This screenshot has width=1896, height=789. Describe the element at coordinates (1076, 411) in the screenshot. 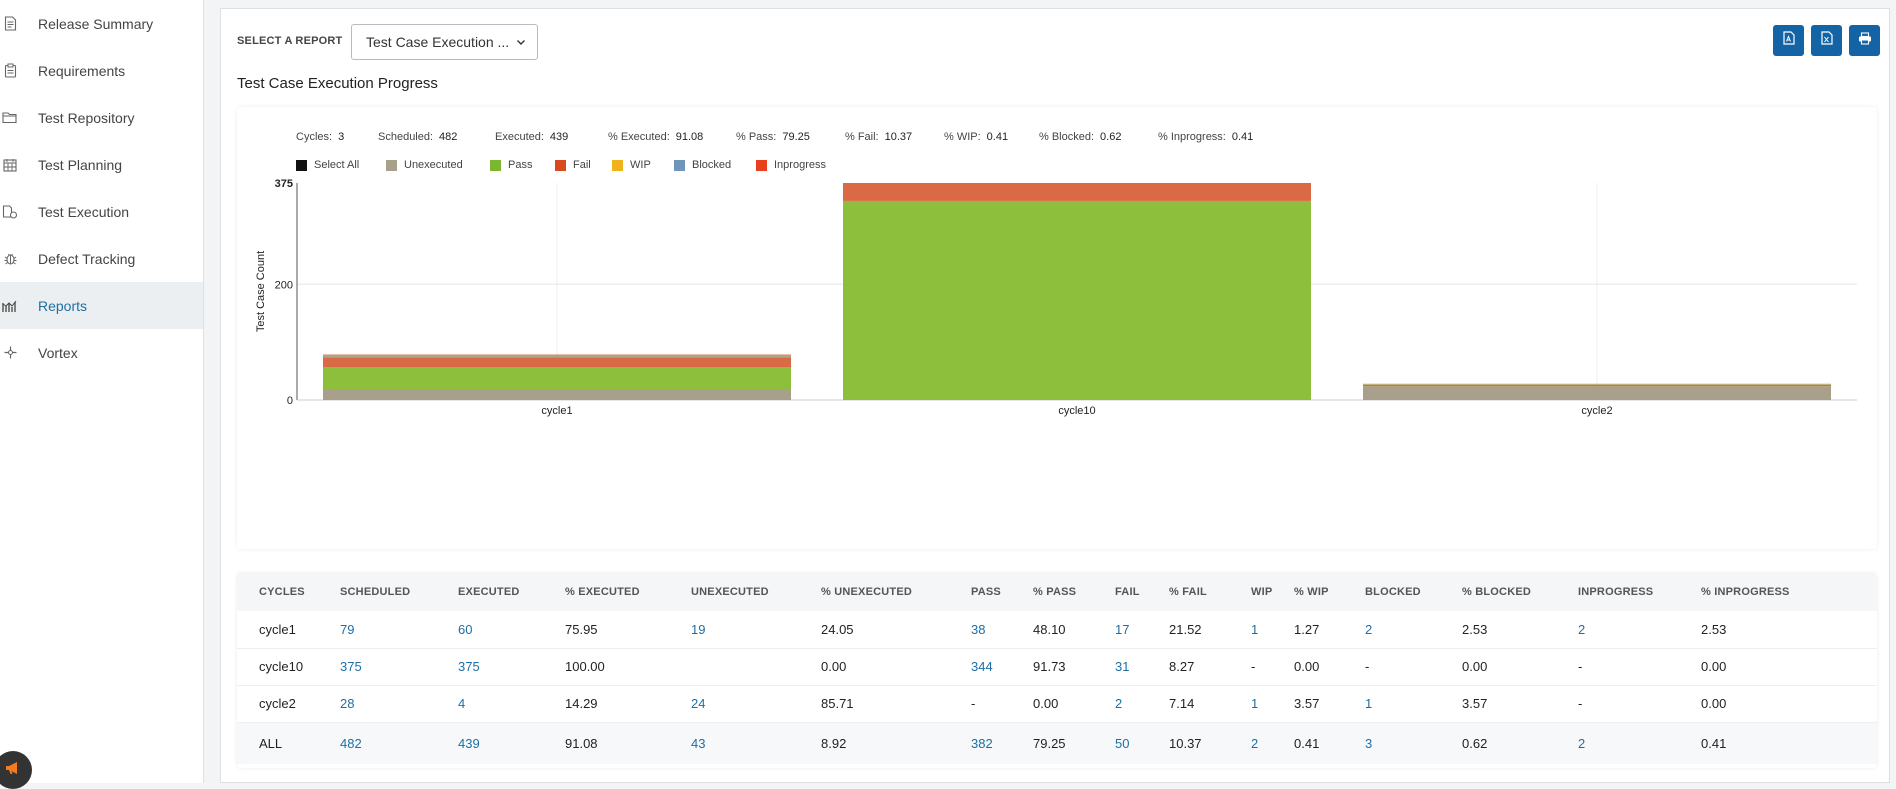

I see `x-tick-label: cycle10` at that location.